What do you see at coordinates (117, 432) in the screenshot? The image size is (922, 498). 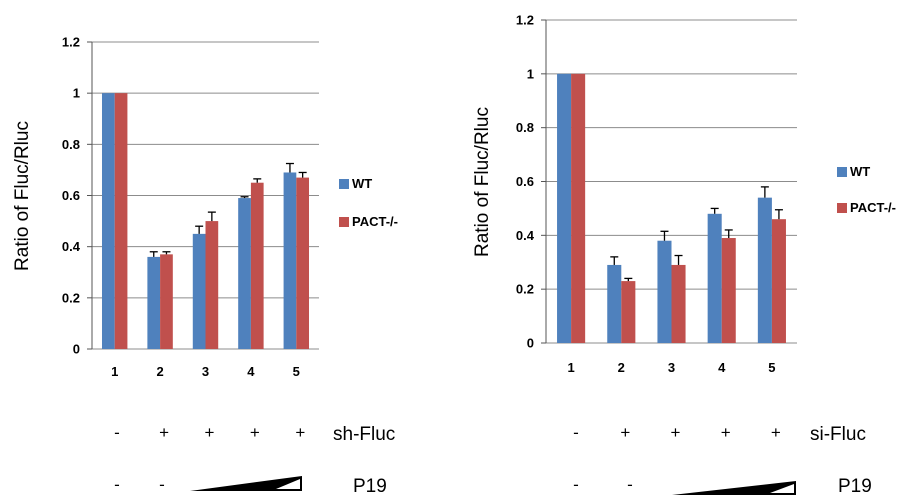 I see `chart1-condition-sign: -` at bounding box center [117, 432].